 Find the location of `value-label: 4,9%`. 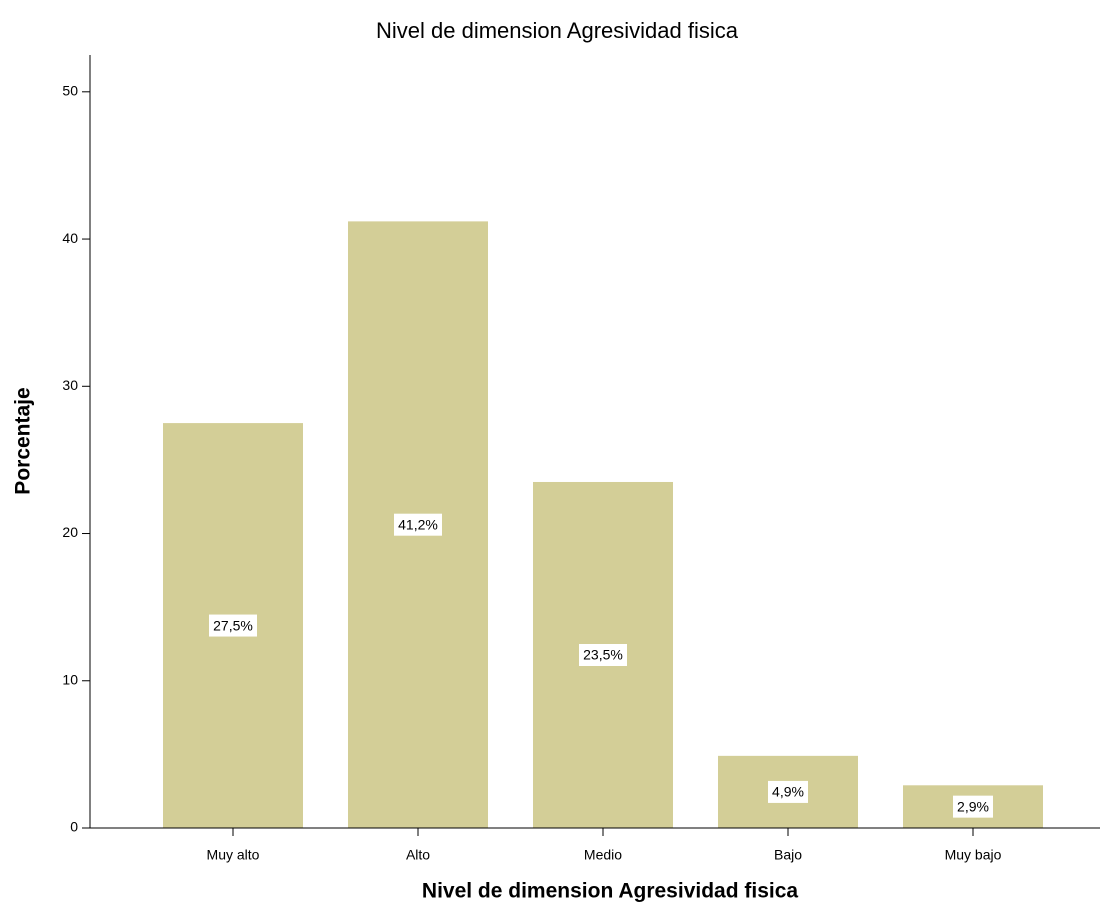

value-label: 4,9% is located at coordinates (788, 792).